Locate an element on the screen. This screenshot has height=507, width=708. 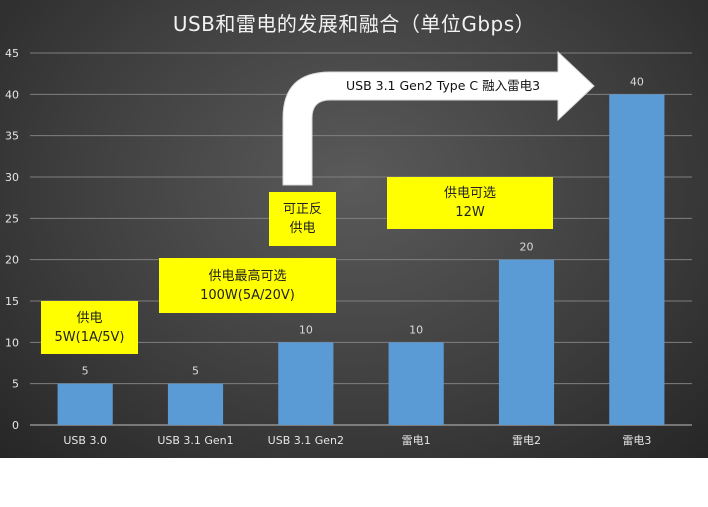
callout-power-12w-line2: 12W is located at coordinates (470, 212).